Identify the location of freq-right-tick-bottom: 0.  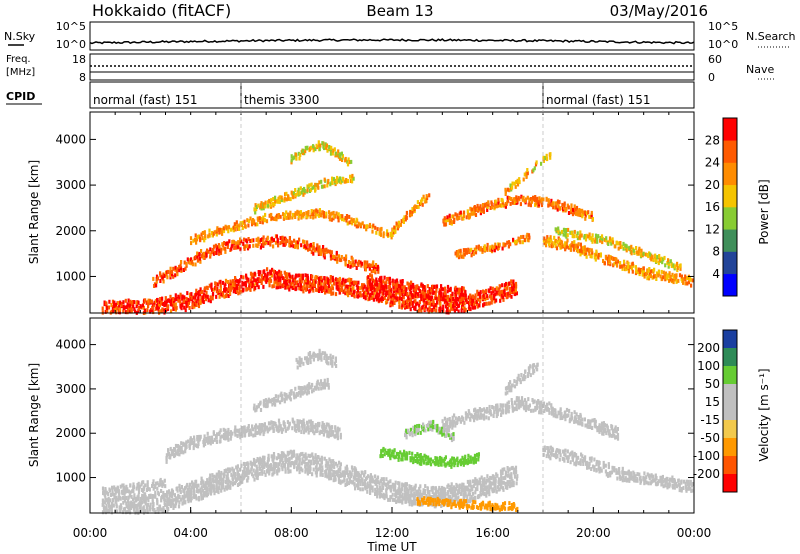
(711, 77).